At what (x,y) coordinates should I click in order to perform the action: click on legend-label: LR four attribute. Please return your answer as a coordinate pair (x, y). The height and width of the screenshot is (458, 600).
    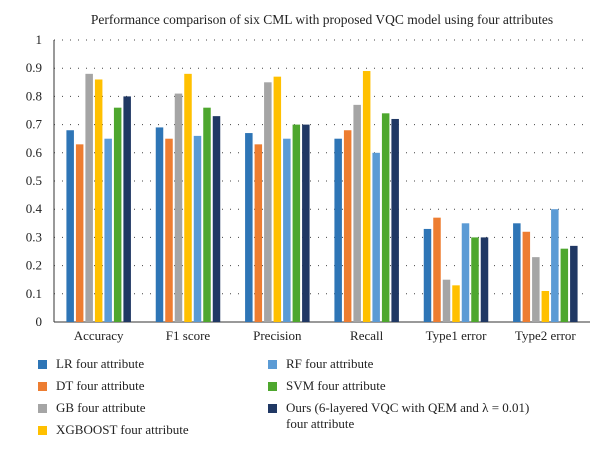
    Looking at the image, I should click on (100, 363).